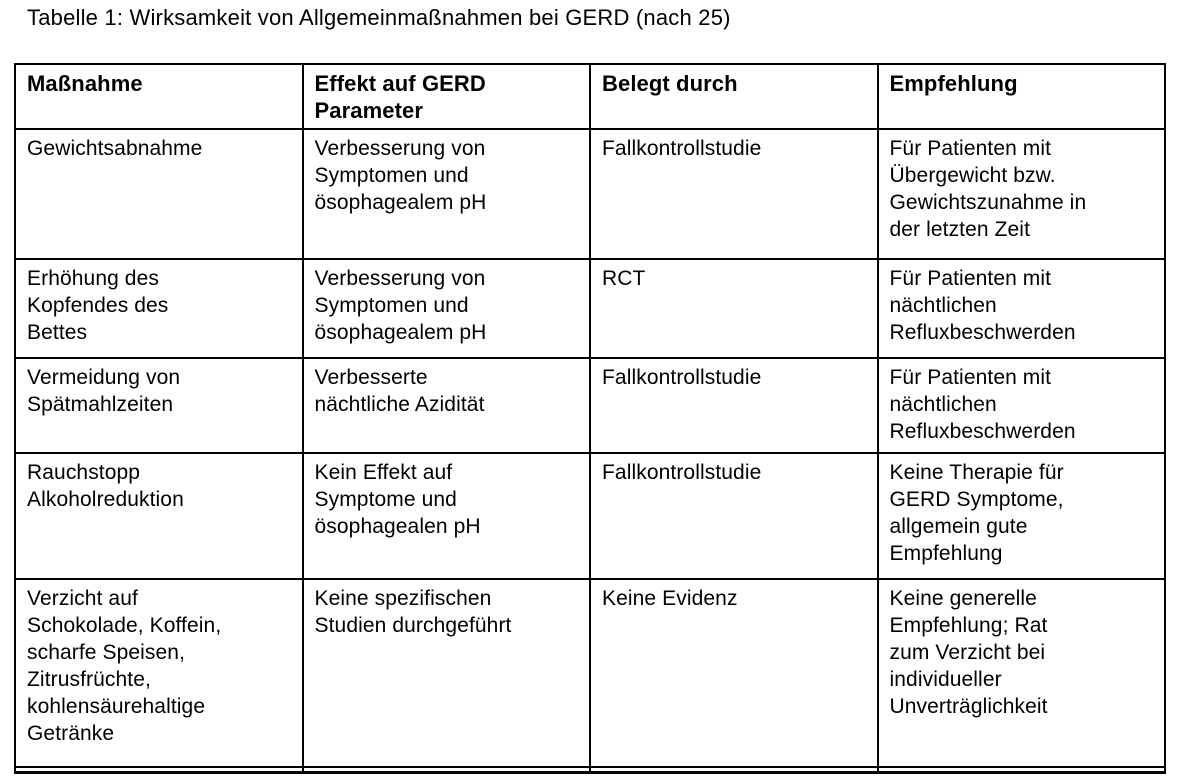 Image resolution: width=1180 pixels, height=777 pixels. Describe the element at coordinates (734, 308) in the screenshot. I see `table-cell: RCT` at that location.